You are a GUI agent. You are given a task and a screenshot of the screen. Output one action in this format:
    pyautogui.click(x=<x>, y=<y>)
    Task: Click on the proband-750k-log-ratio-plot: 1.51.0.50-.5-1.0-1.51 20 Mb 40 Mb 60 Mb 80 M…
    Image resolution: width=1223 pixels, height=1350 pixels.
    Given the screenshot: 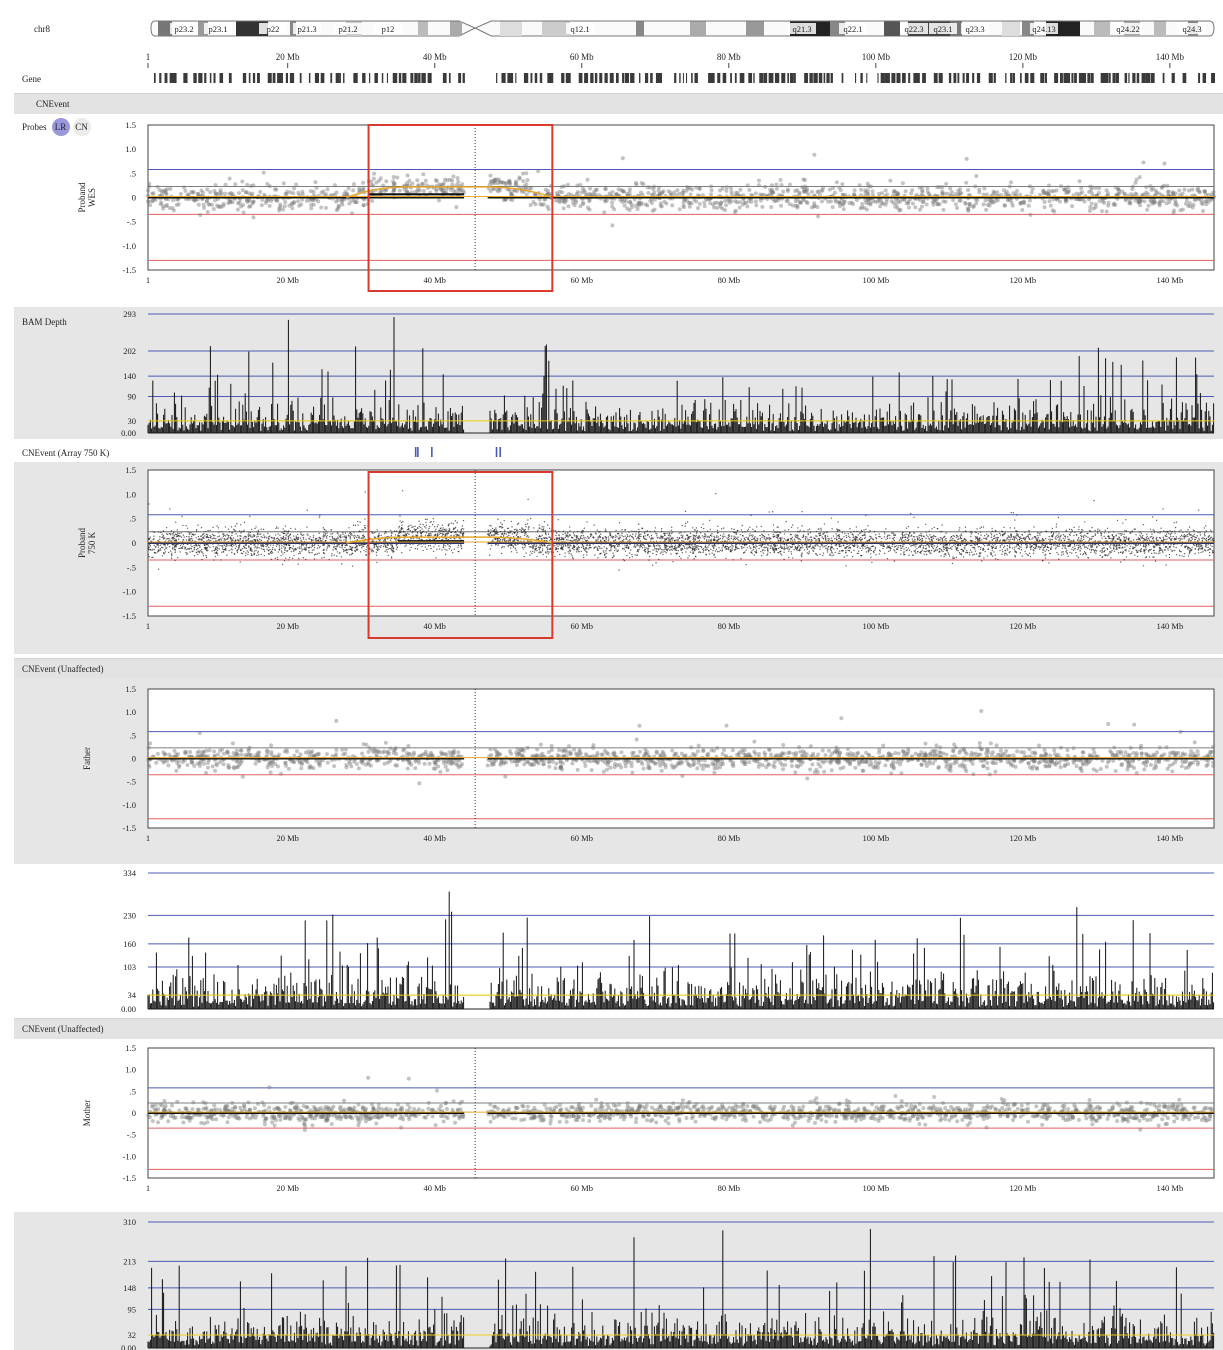 What is the action you would take?
    pyautogui.click(x=611, y=558)
    